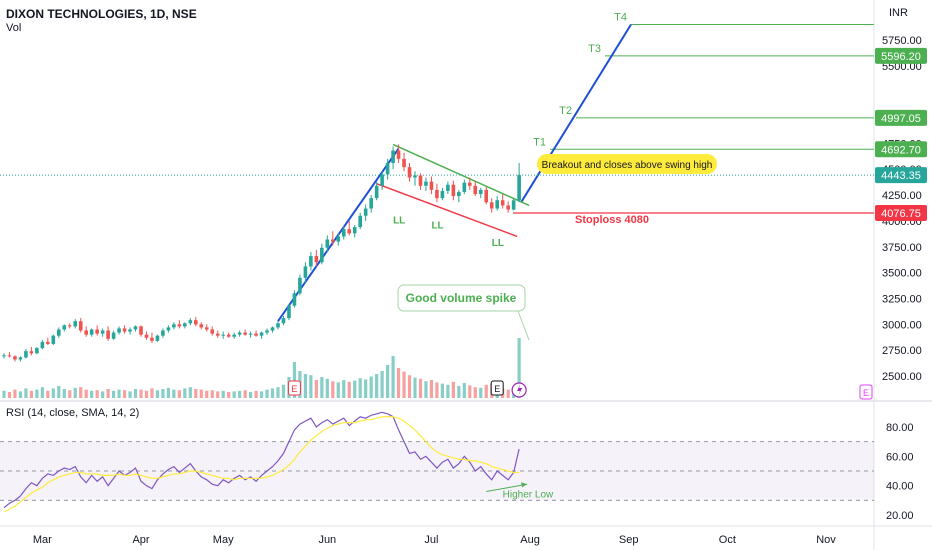 The image size is (932, 550). What do you see at coordinates (528, 494) in the screenshot?
I see `higher-low-label: Higher Low` at bounding box center [528, 494].